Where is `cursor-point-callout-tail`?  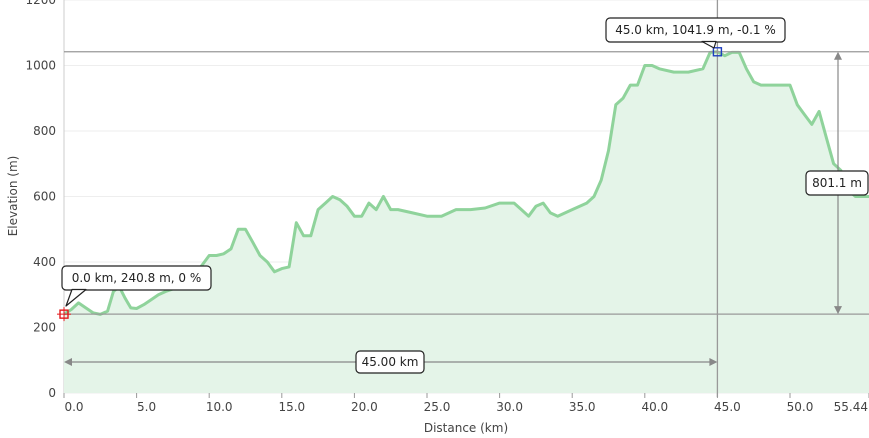
cursor-point-callout-tail is located at coordinates (709, 44).